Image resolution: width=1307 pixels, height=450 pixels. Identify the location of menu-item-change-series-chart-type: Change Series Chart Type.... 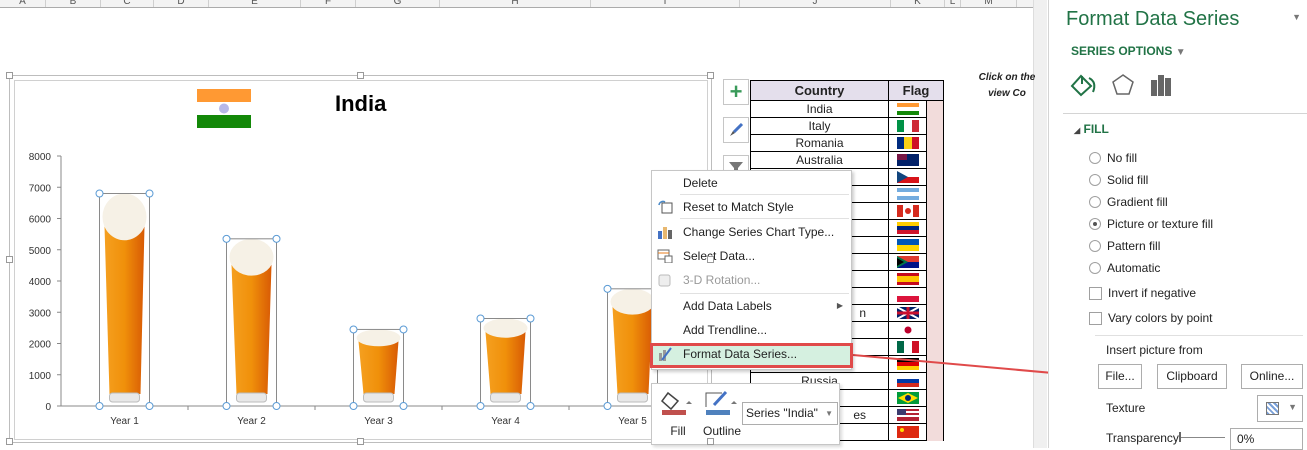
(751, 232).